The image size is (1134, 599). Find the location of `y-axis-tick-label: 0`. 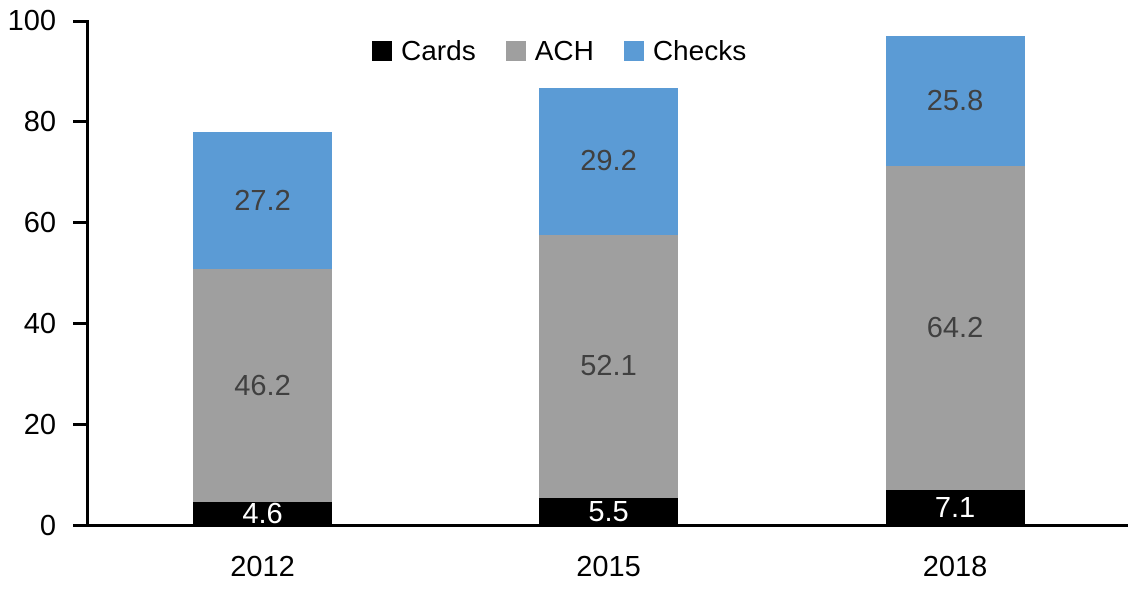

y-axis-tick-label: 0 is located at coordinates (47, 525).